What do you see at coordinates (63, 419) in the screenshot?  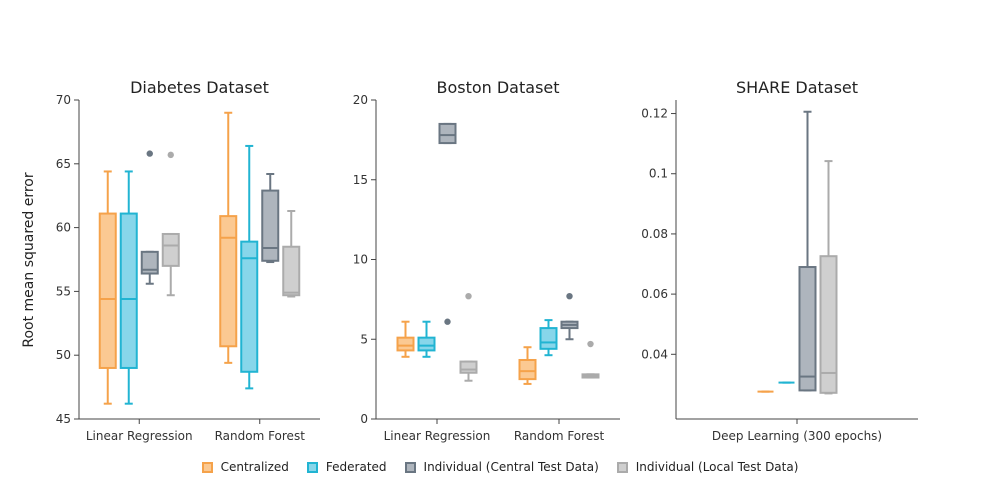 I see `diabetes-dataset-ytick-label: 45` at bounding box center [63, 419].